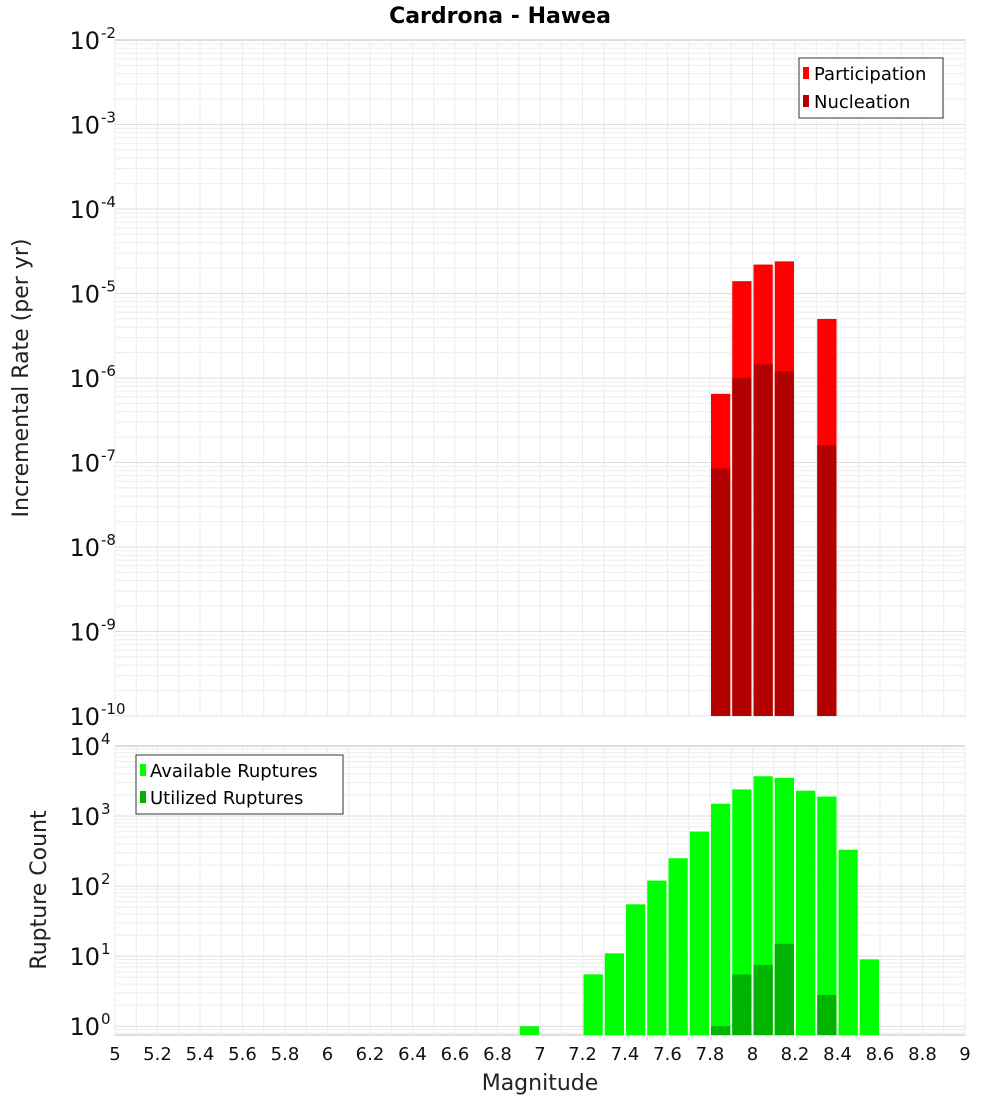 The height and width of the screenshot is (1100, 1000). Describe the element at coordinates (108, 118) in the screenshot. I see `top-y-tick-exponent: -3` at that location.